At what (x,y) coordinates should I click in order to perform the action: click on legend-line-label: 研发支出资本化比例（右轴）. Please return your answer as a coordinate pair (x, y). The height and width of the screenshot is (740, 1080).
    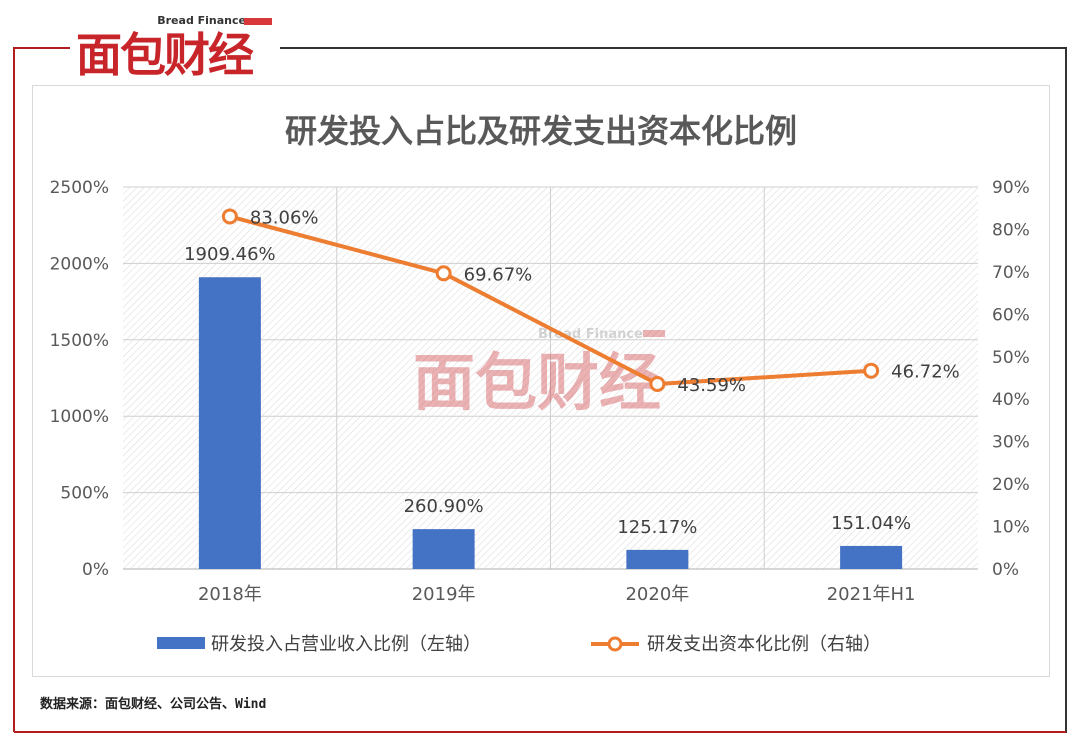
    Looking at the image, I should click on (764, 644).